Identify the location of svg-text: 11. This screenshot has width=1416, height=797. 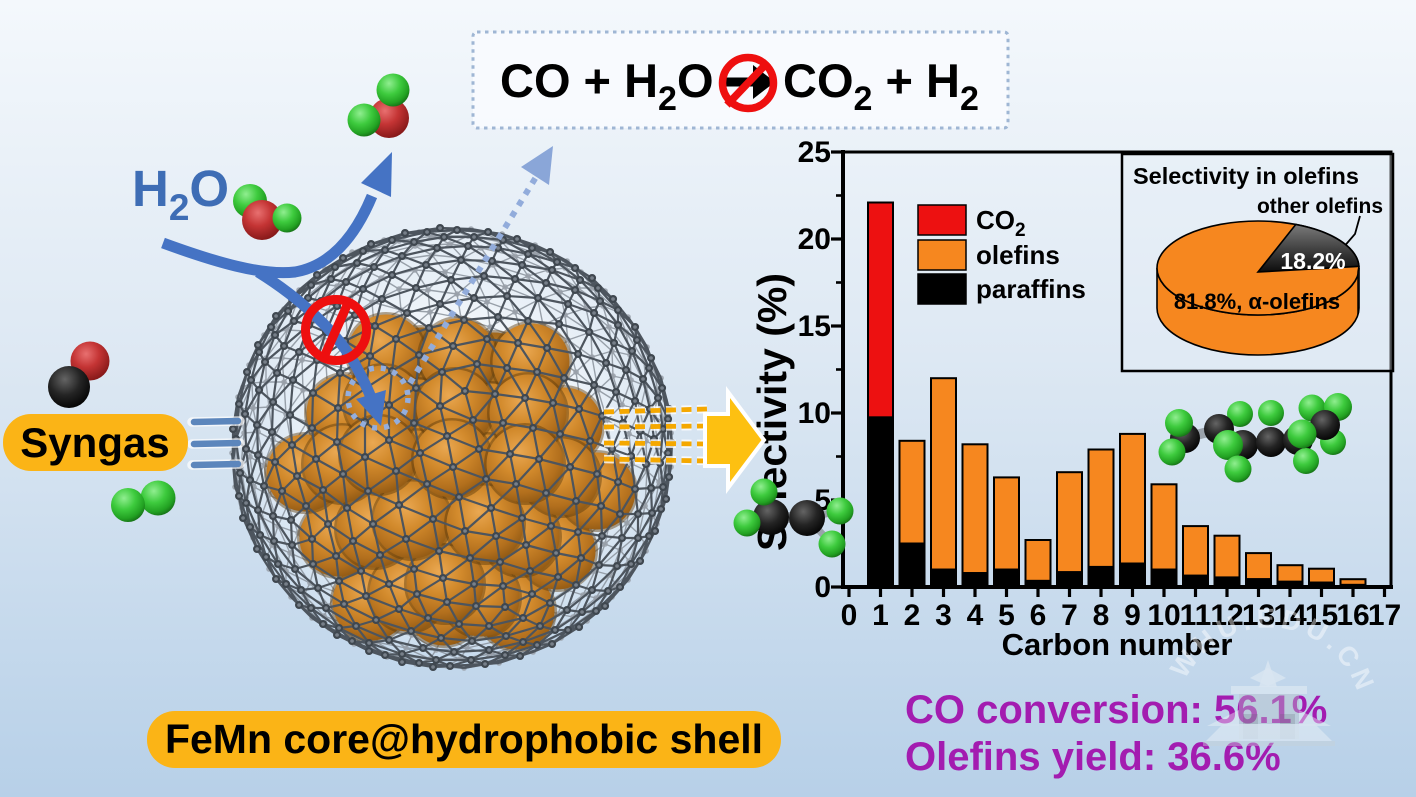
(1196, 615).